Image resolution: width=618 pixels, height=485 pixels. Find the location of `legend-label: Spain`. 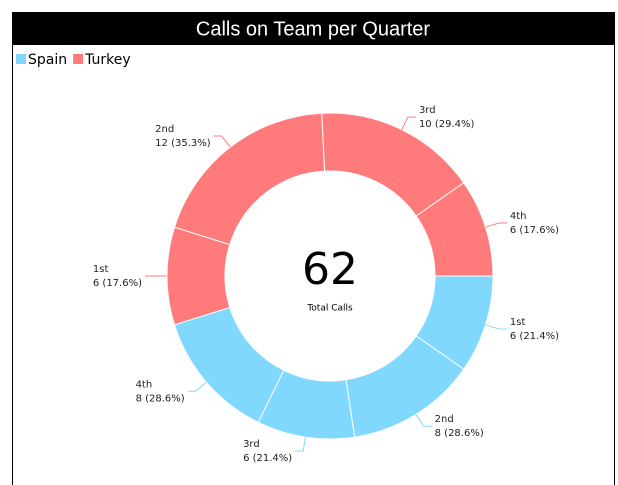

legend-label: Spain is located at coordinates (47, 60).